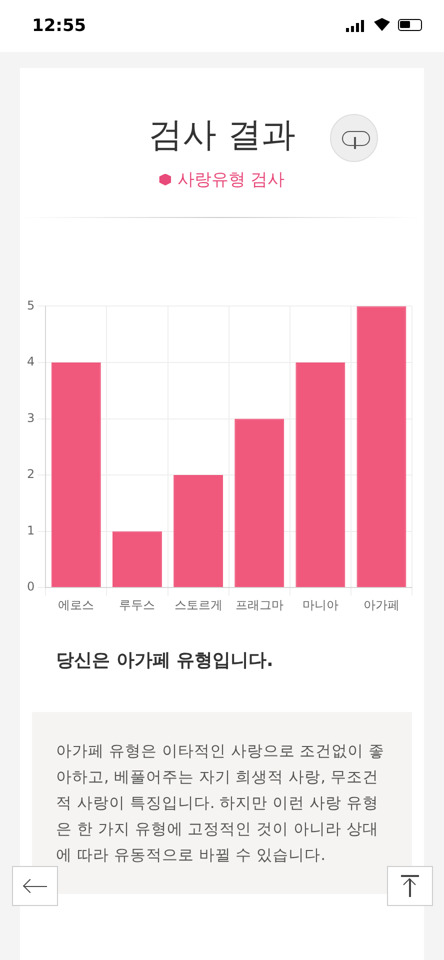  Describe the element at coordinates (76, 605) in the screenshot. I see `x-tick-label: 에로스` at that location.